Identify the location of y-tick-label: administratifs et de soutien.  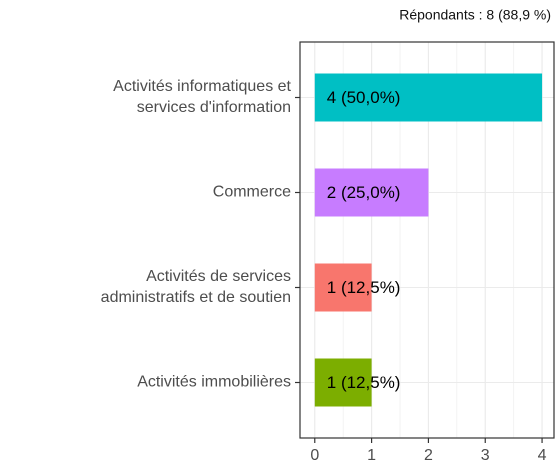
(196, 297).